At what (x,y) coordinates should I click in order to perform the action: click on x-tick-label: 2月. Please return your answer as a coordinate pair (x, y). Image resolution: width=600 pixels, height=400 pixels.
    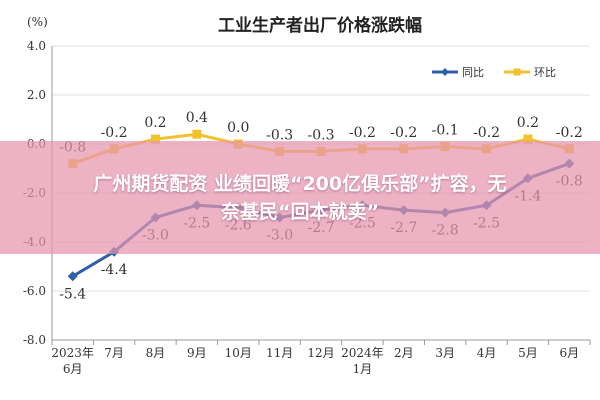
    Looking at the image, I should click on (404, 353).